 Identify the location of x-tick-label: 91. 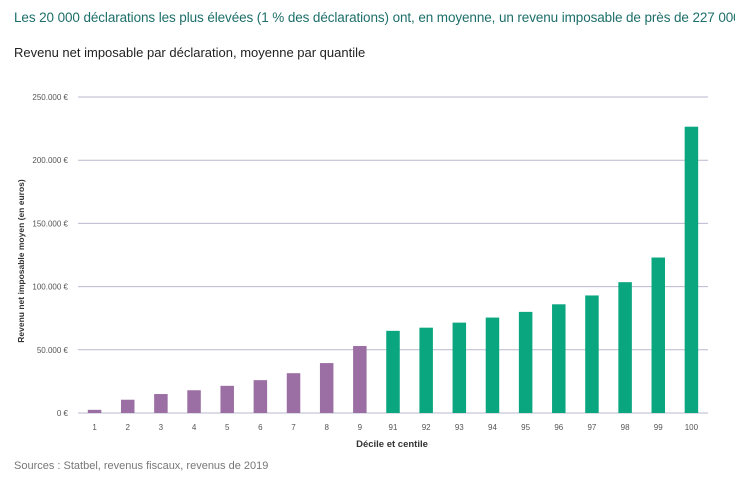
(393, 427).